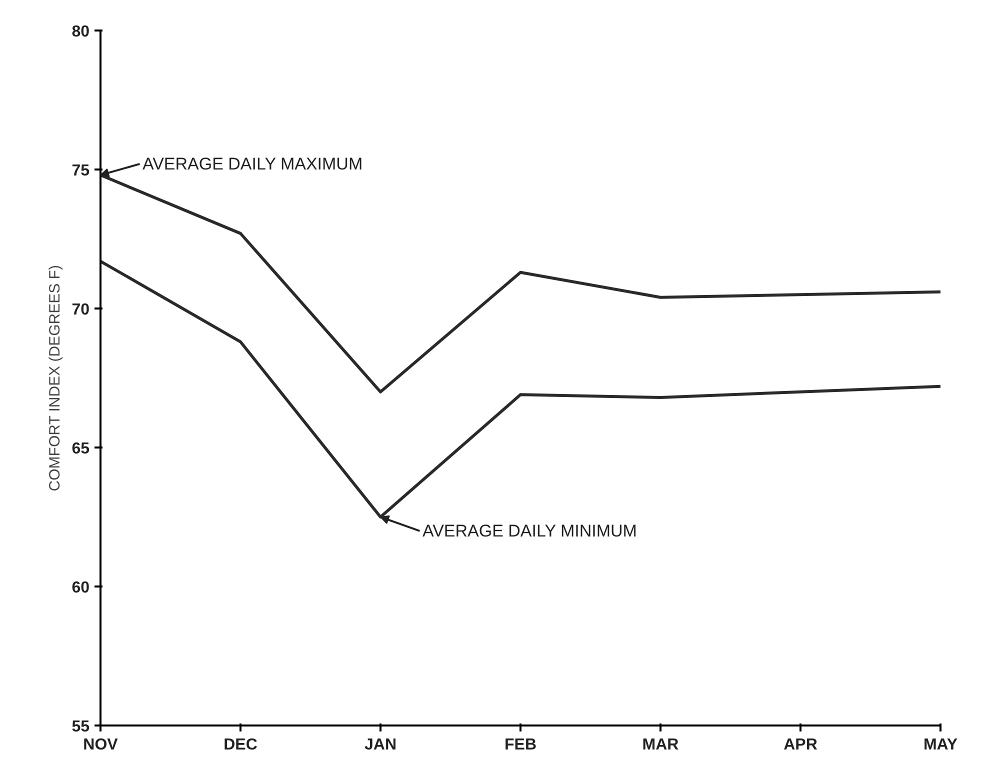  What do you see at coordinates (81, 727) in the screenshot?
I see `y-tick-label: 55` at bounding box center [81, 727].